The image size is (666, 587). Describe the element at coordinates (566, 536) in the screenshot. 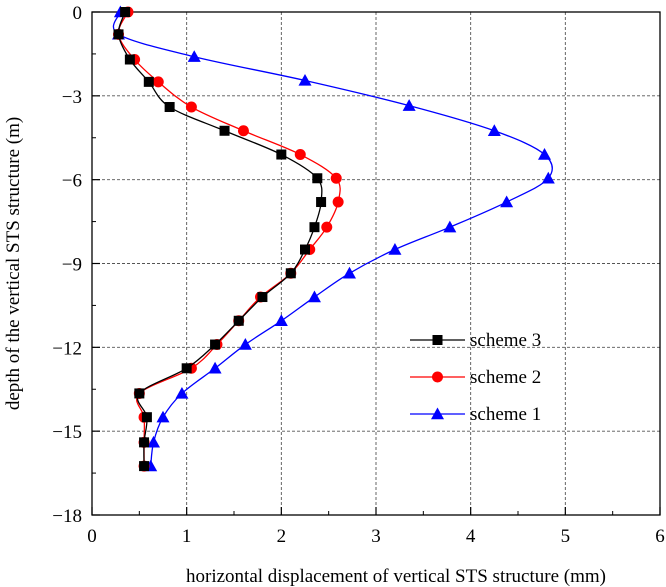

I see `x-tick-label: 5` at that location.